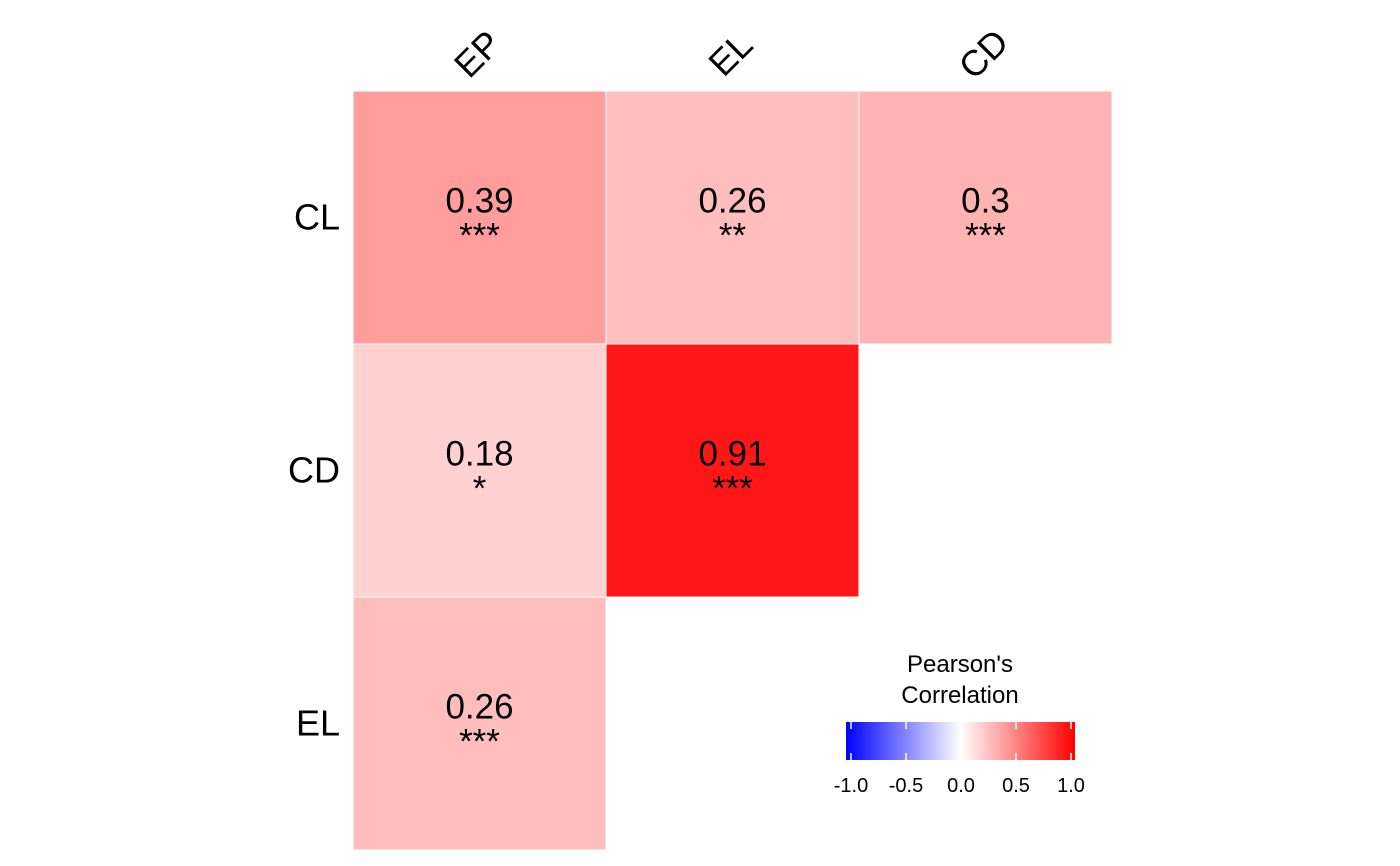 The image size is (1400, 866). I want to click on column-labels: EP EL CD, so click(731, 54).